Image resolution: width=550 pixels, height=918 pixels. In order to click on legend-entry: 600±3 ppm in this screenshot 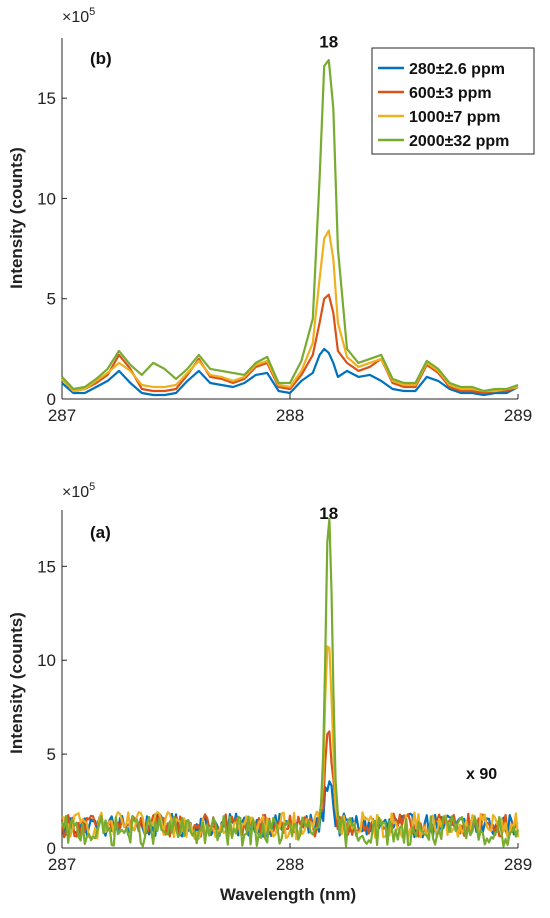, I will do `click(450, 93)`.